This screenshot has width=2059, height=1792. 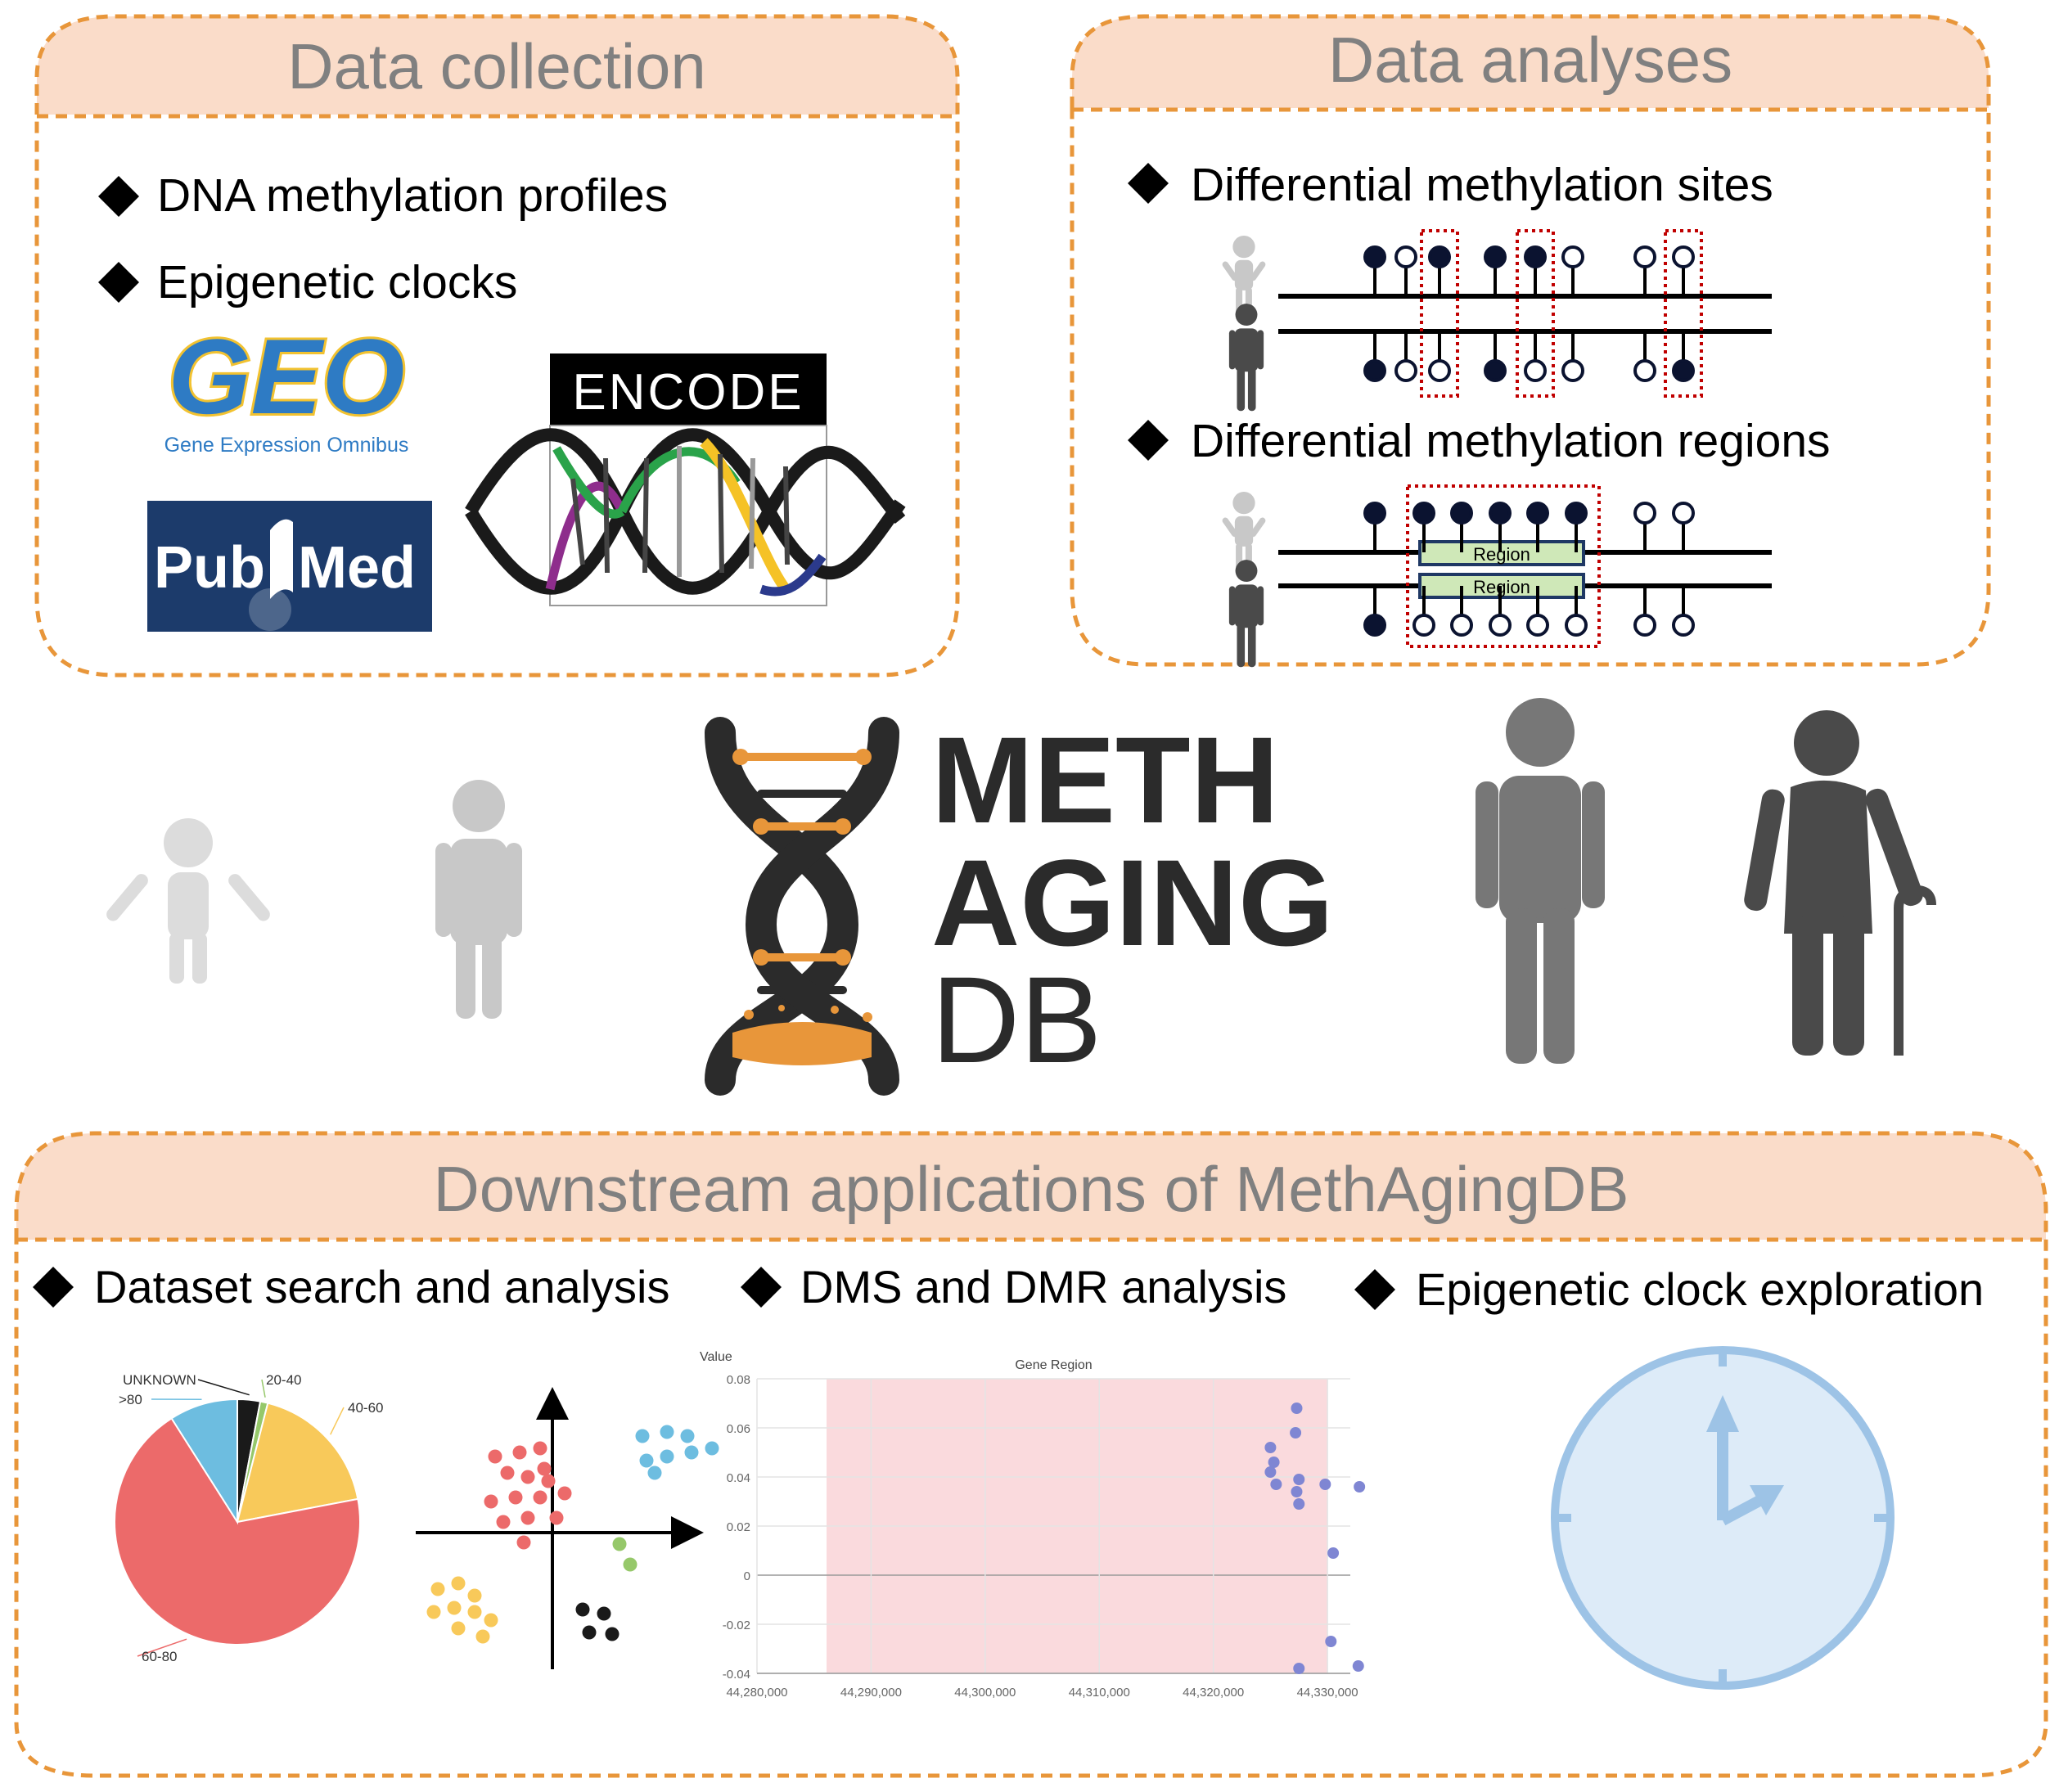 What do you see at coordinates (871, 1693) in the screenshot?
I see `x-tick-label: 44,290,000` at bounding box center [871, 1693].